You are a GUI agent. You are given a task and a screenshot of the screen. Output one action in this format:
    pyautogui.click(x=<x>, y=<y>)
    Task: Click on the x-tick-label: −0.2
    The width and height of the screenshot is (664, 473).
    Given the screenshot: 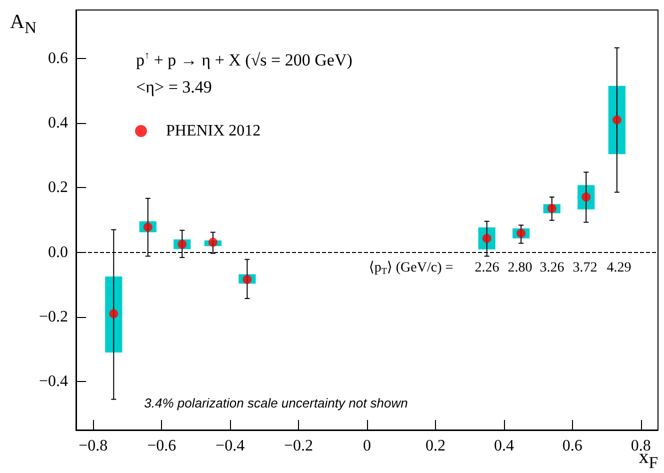 What is the action you would take?
    pyautogui.click(x=299, y=446)
    